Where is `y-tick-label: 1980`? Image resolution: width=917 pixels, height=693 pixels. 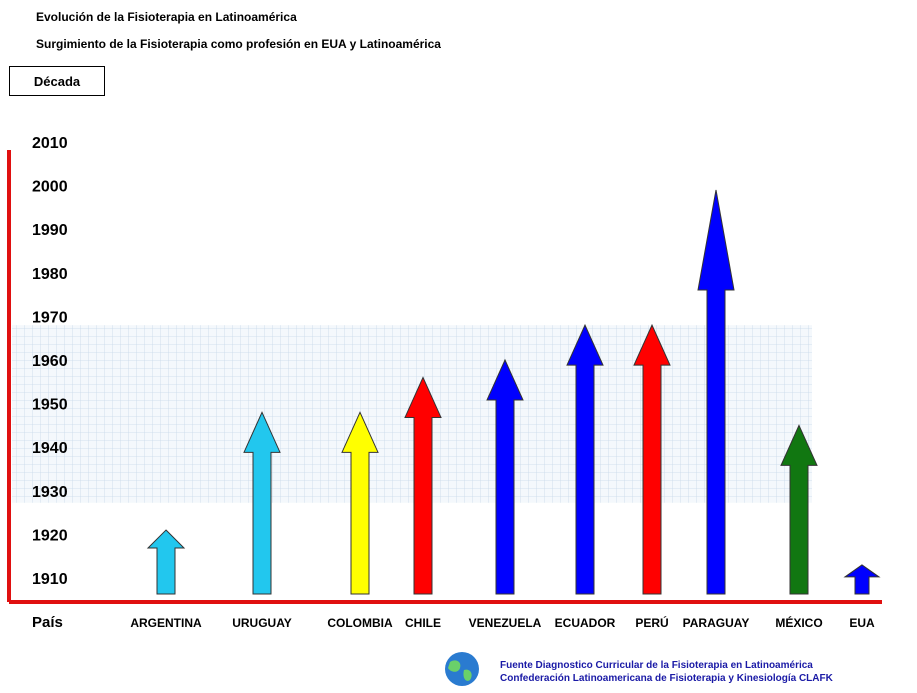 y-tick-label: 1980 is located at coordinates (50, 274).